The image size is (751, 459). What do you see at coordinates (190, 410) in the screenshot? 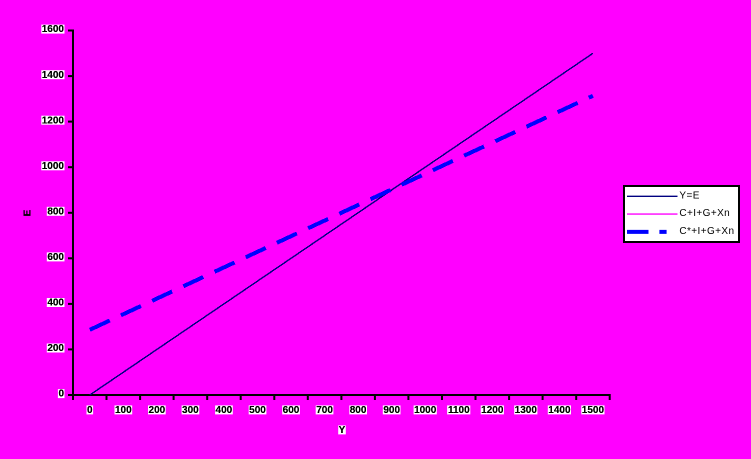
I see `svg-text: 300` at bounding box center [190, 410].